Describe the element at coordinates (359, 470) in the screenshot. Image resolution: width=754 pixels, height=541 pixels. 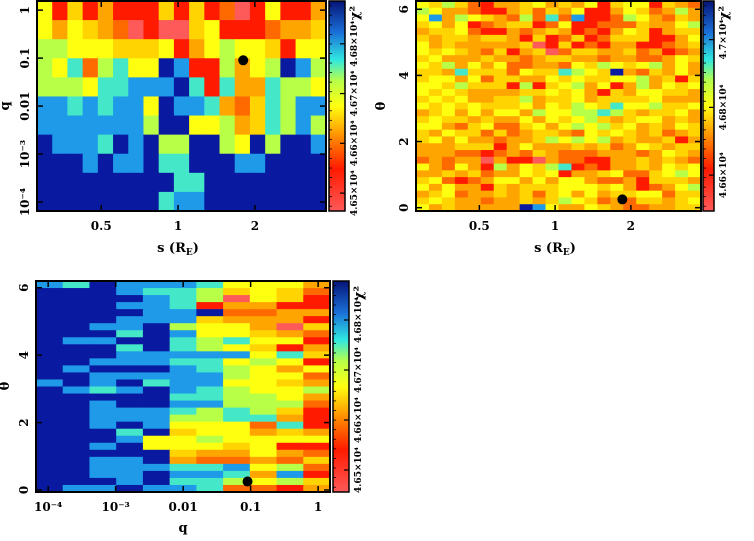
I see `colorbar-tick-label: 4.65×10⁴` at that location.